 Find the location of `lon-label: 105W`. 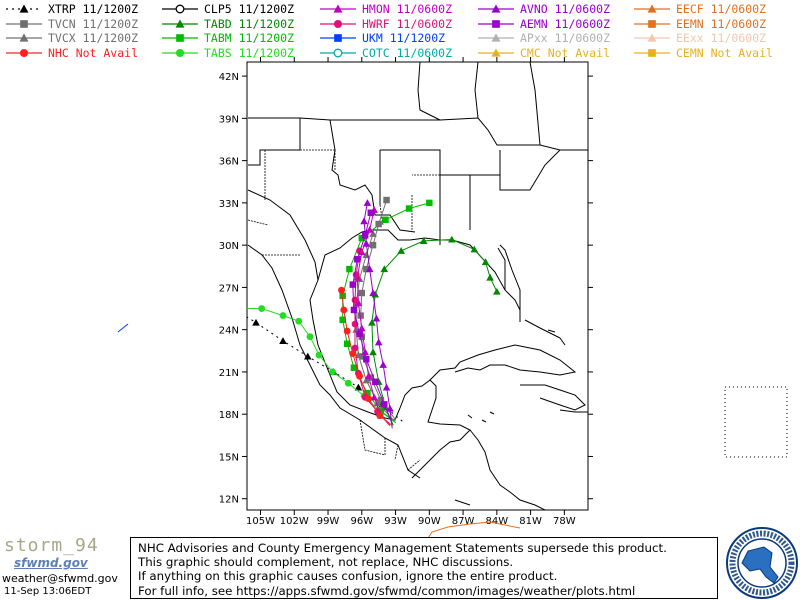

lon-label: 105W is located at coordinates (260, 521).